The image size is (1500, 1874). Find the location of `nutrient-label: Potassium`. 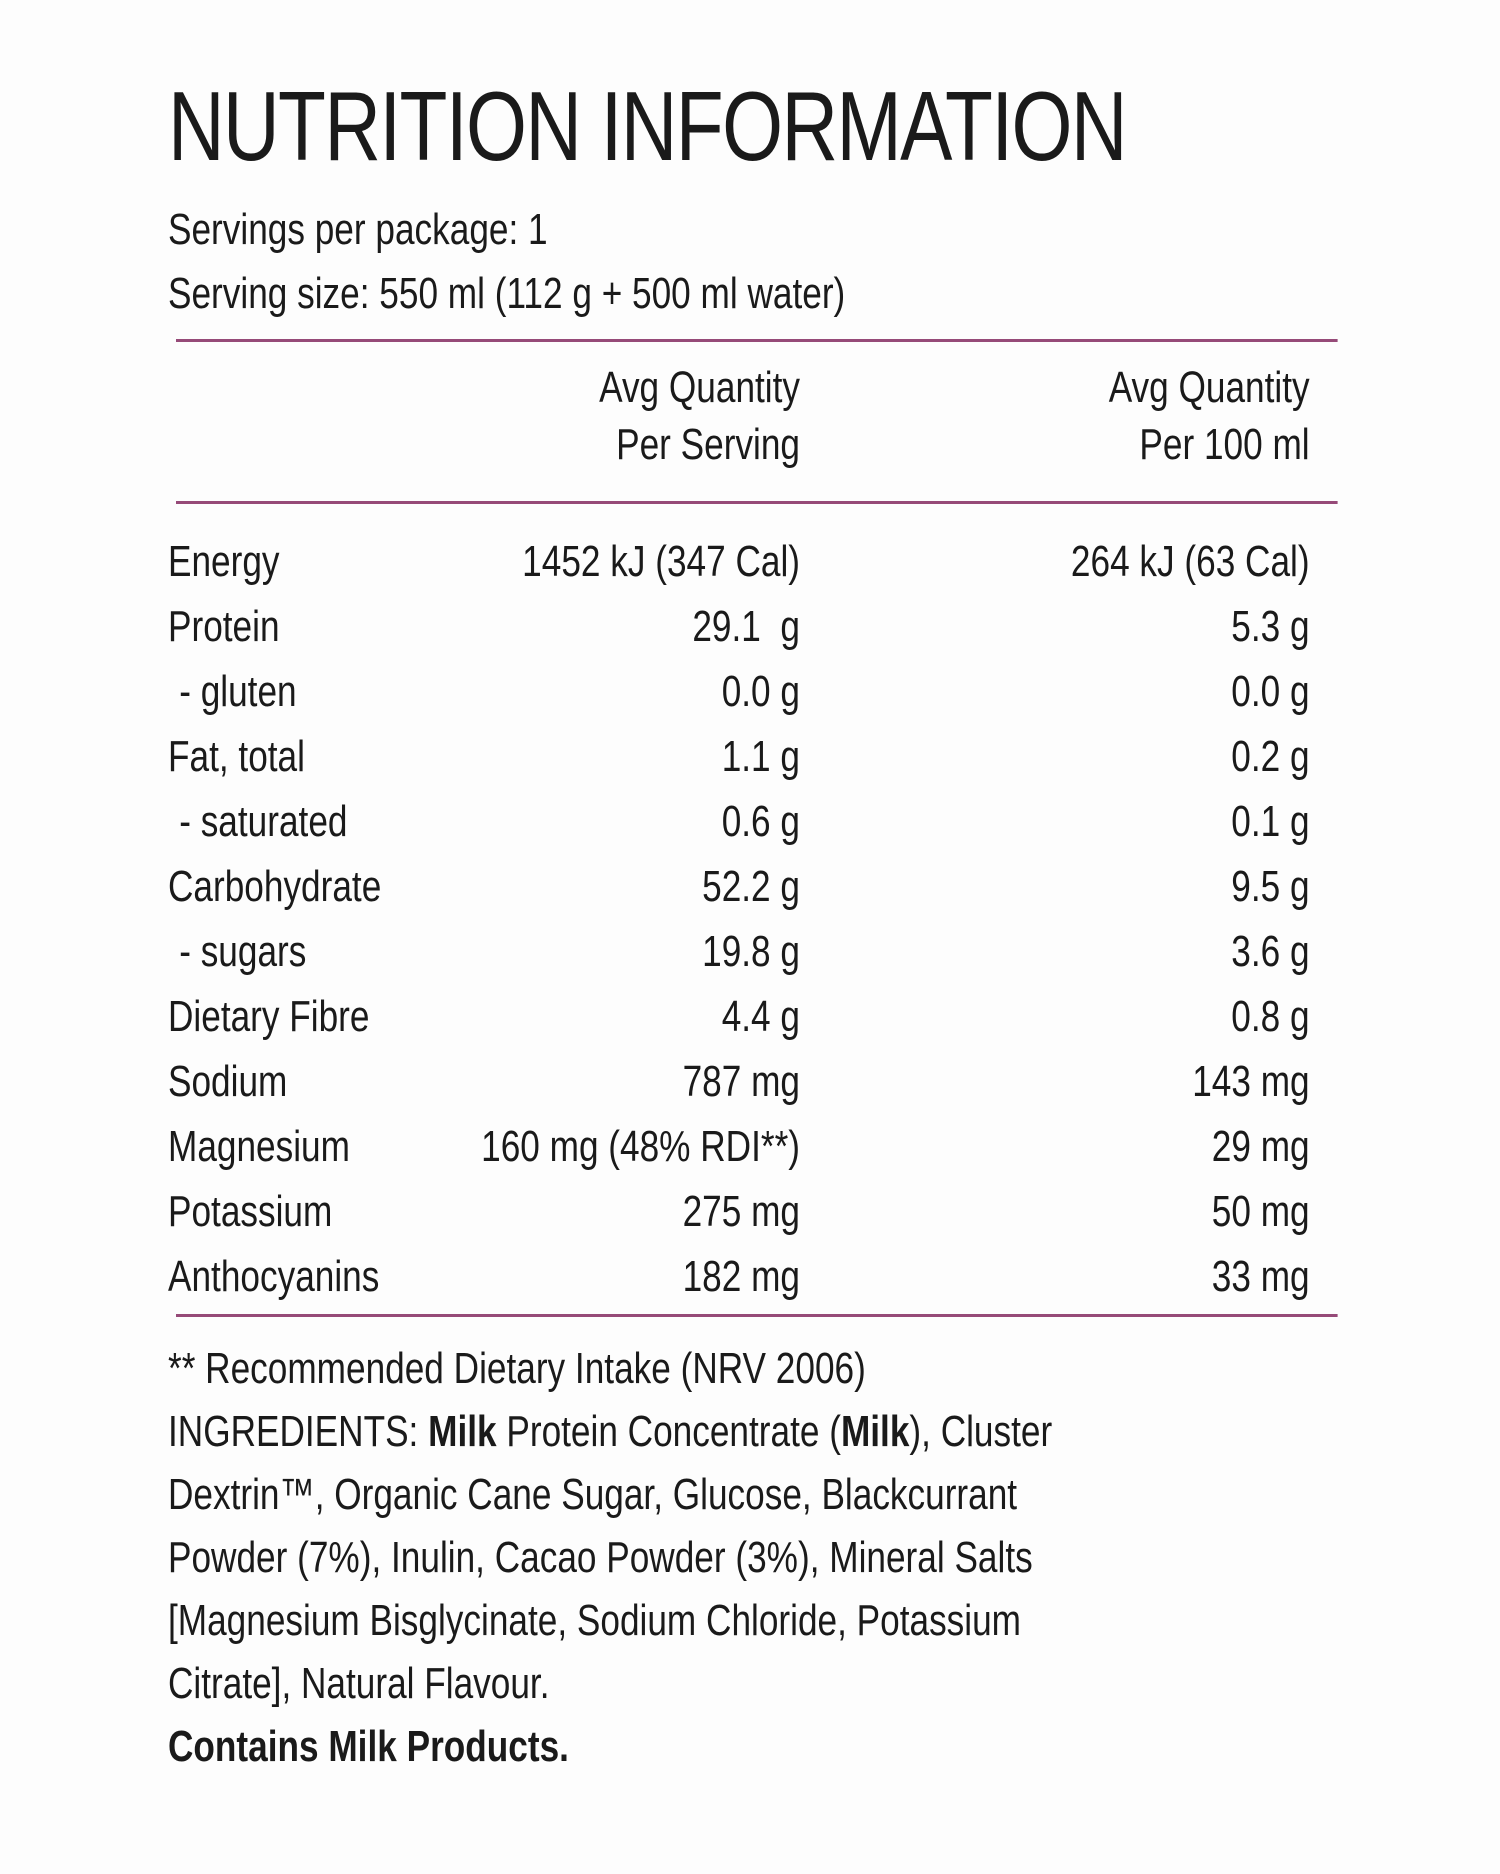

nutrient-label: Potassium is located at coordinates (250, 1211).